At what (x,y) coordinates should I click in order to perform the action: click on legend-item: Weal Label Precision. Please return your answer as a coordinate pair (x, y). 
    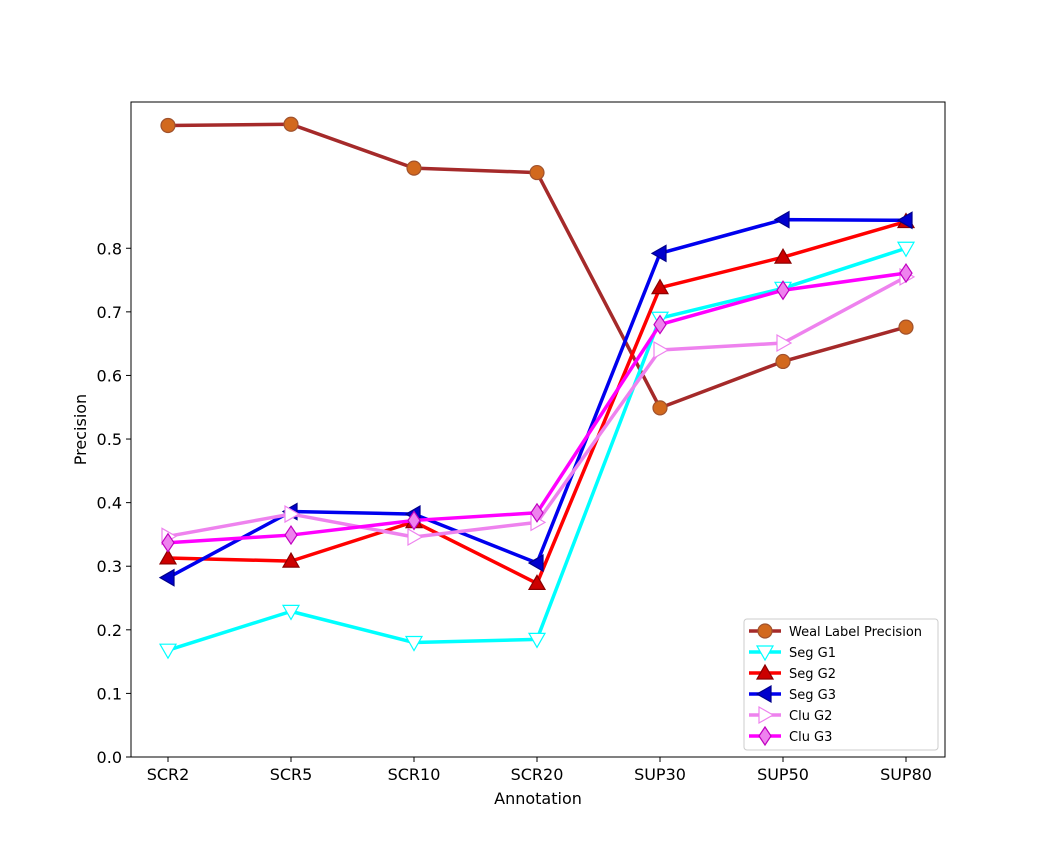
    Looking at the image, I should click on (835, 631).